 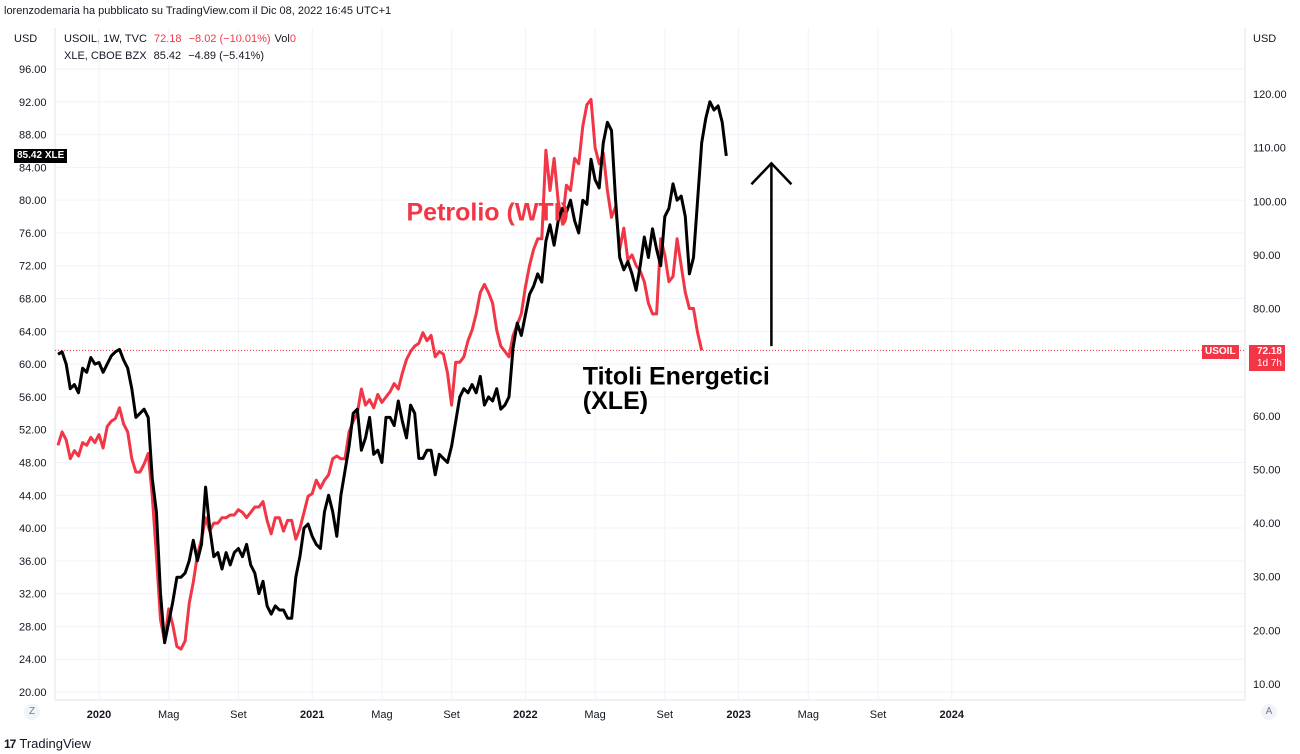 I want to click on right-tick-label: 40.00, so click(x=1267, y=524).